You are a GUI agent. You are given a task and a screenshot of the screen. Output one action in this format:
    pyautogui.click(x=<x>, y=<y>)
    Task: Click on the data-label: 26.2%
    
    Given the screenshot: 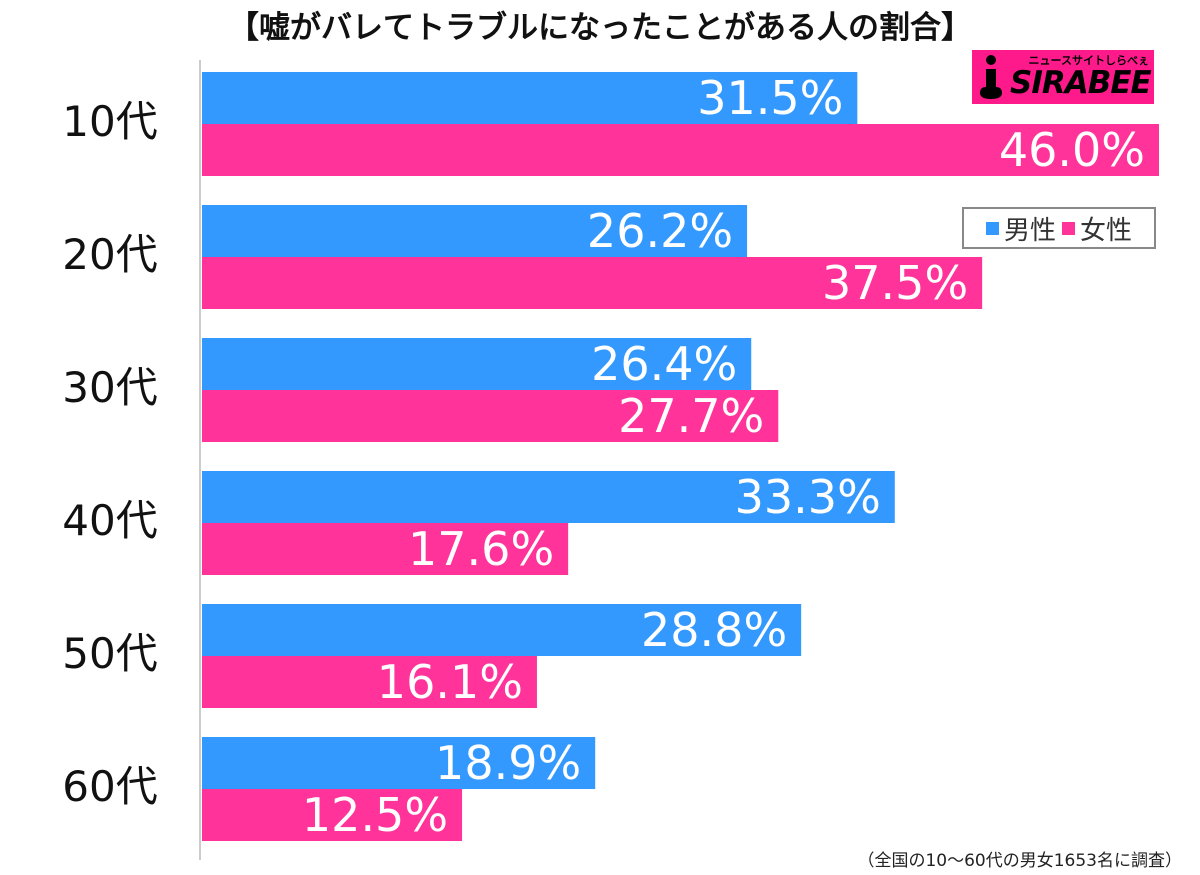 What is the action you would take?
    pyautogui.click(x=660, y=231)
    